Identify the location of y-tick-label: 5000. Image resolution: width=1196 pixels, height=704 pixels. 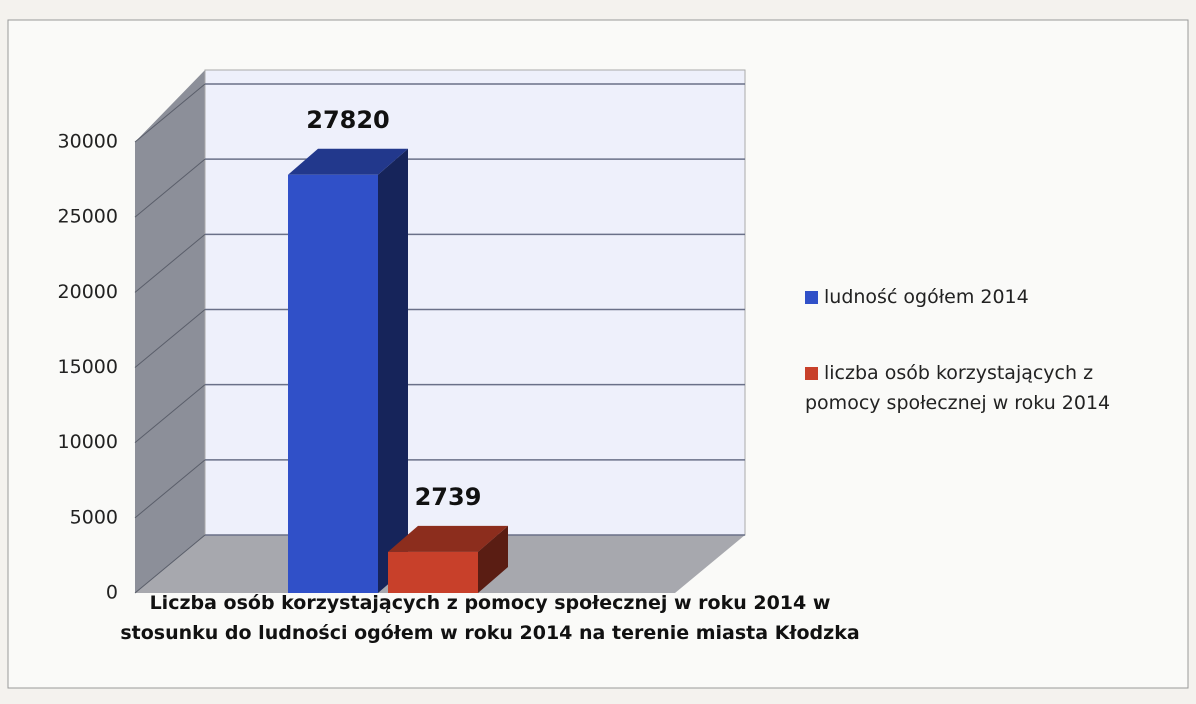
(94, 517).